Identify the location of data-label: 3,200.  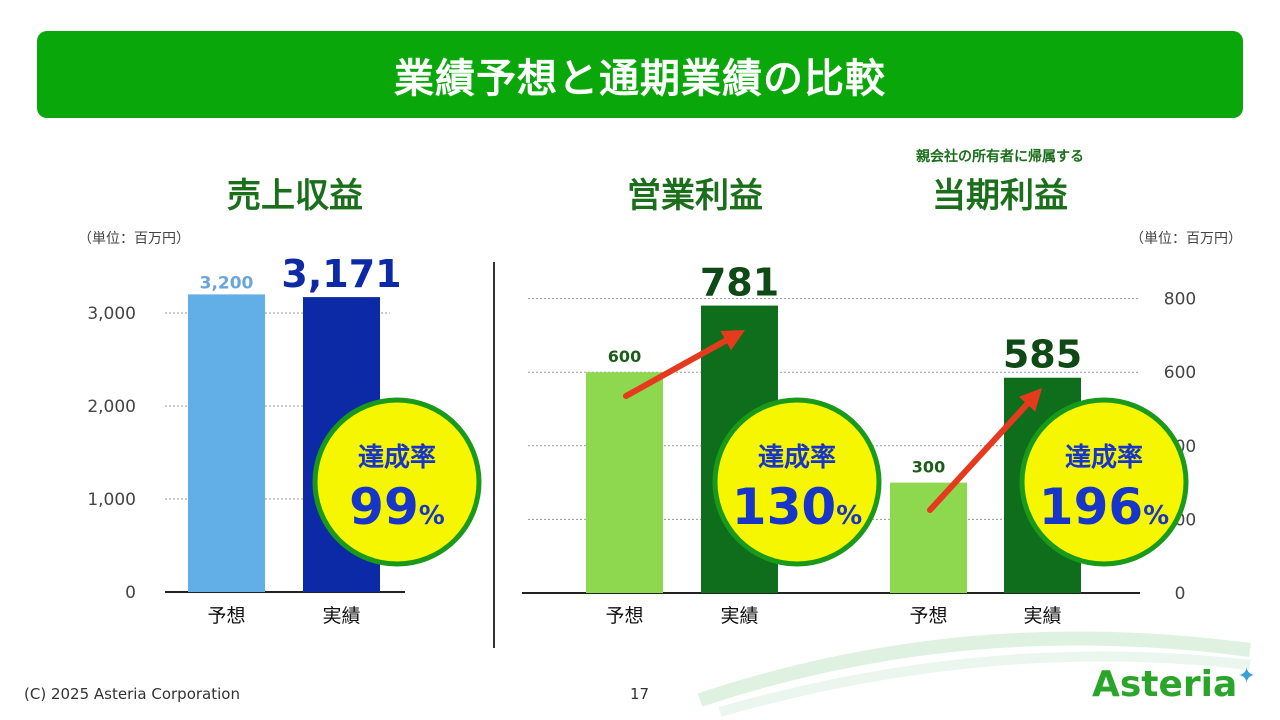
(227, 283).